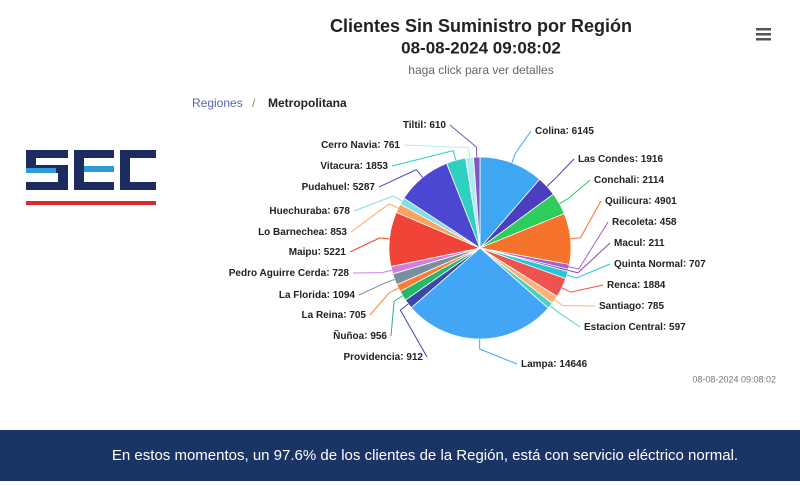  I want to click on slice-label: Estacion Central: 597, so click(635, 327).